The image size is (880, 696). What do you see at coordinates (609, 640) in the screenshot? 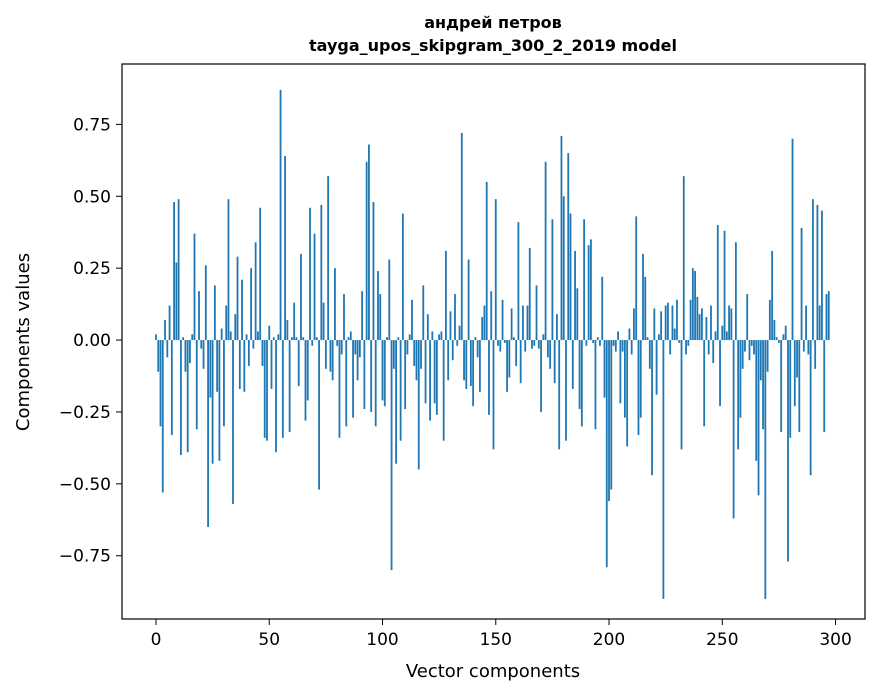
I see `x-tick-label: 200` at bounding box center [609, 640].